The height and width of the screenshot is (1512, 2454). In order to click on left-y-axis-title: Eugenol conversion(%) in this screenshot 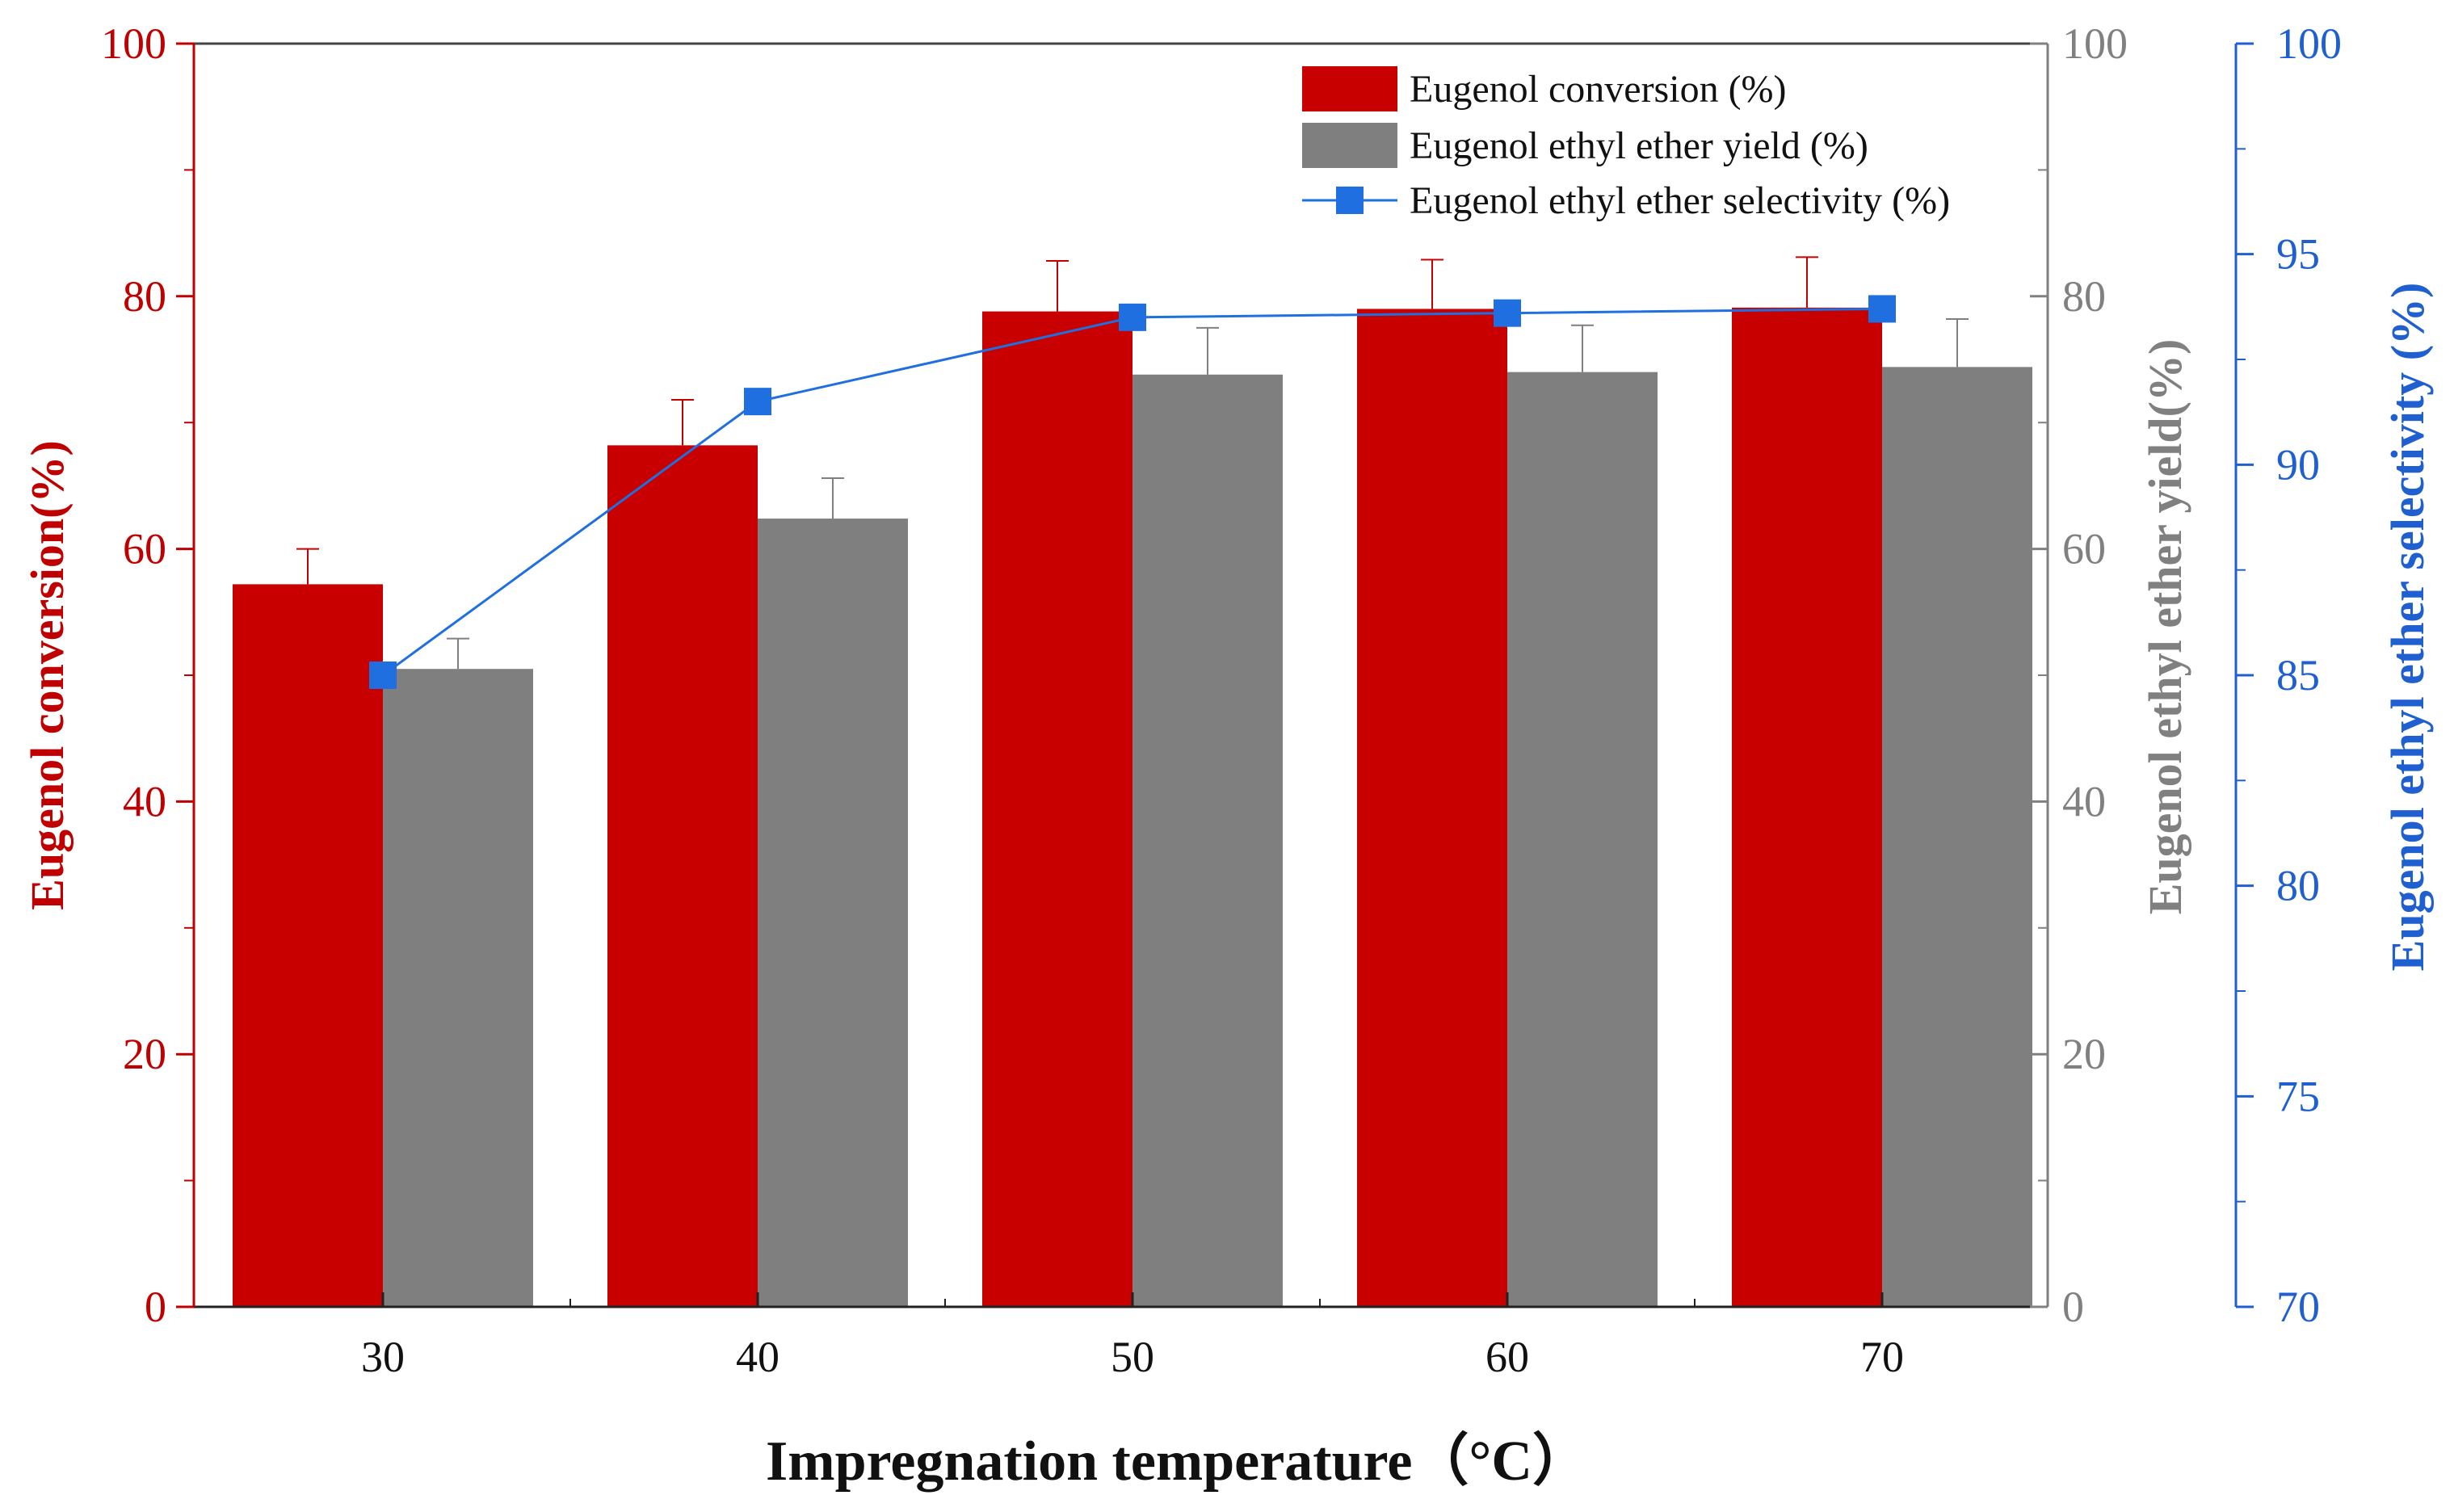, I will do `click(48, 675)`.